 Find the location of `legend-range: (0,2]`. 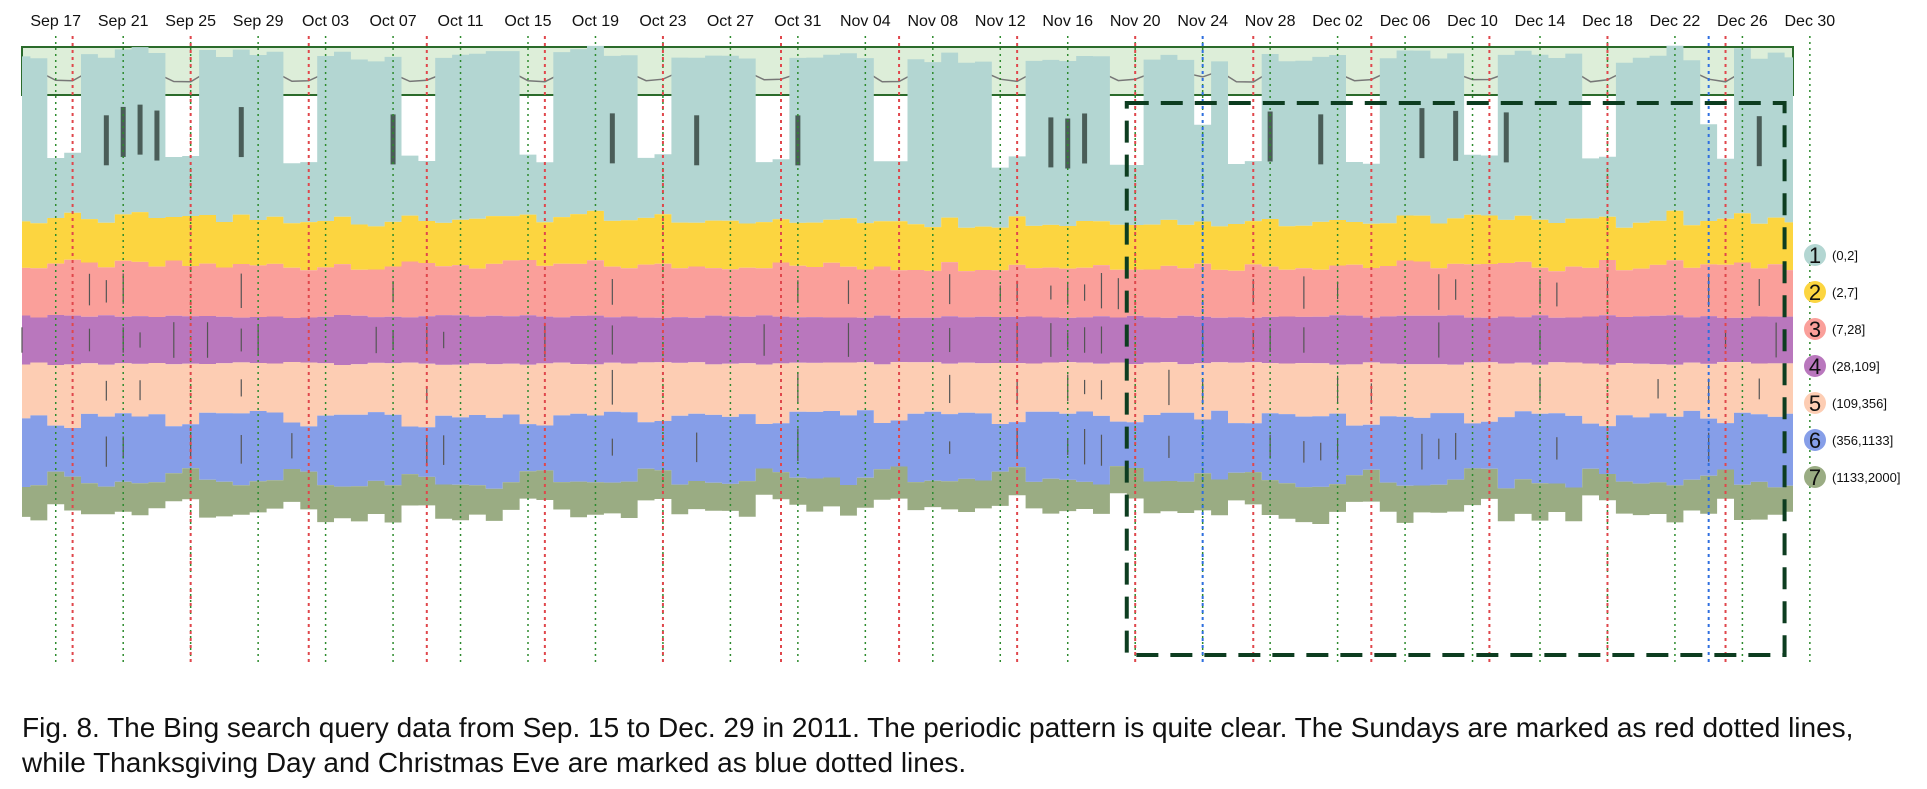

legend-range: (0,2] is located at coordinates (1845, 255).